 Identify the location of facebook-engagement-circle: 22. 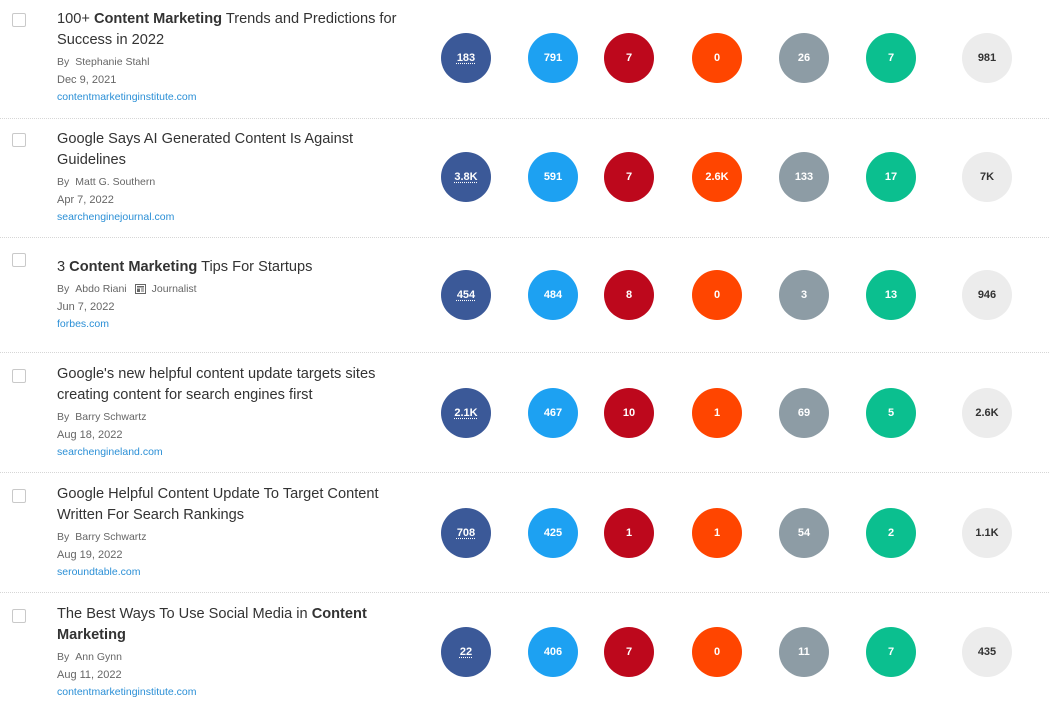
(466, 652).